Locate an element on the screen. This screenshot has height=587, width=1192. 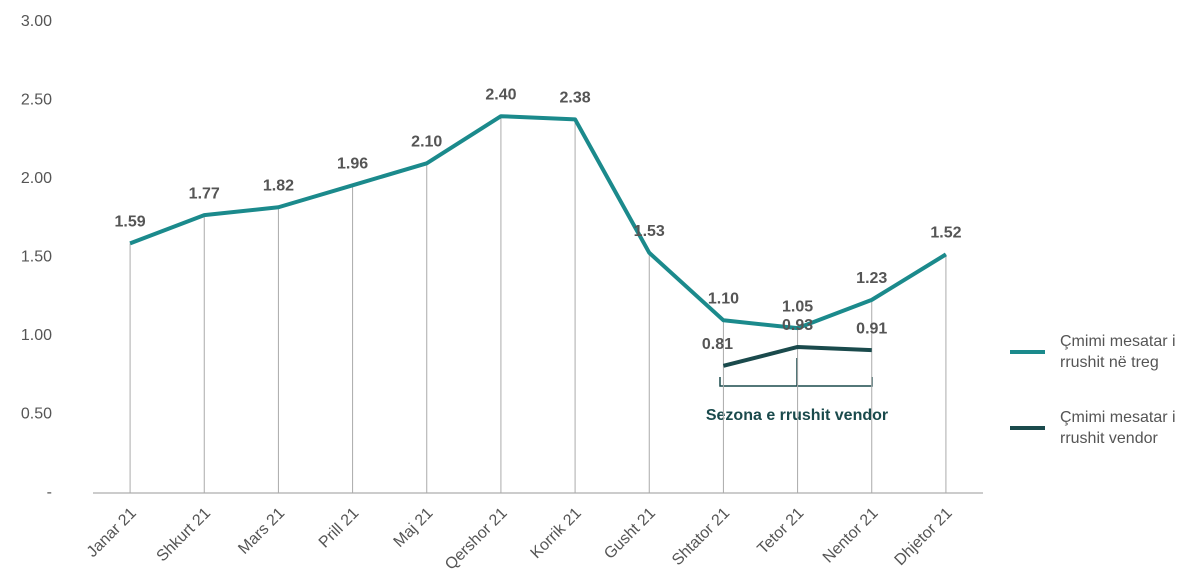
data-label: 1.77 is located at coordinates (204, 193).